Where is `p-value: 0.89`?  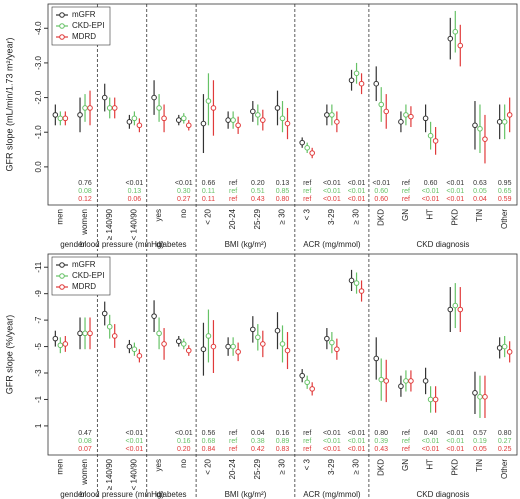 p-value: 0.89 is located at coordinates (283, 441).